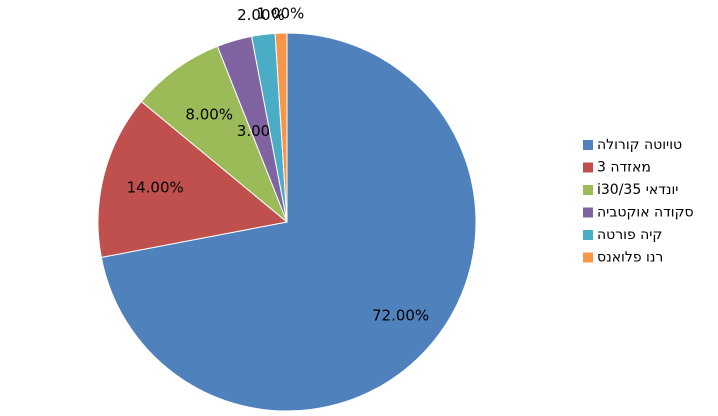 This screenshot has height=416, width=718. What do you see at coordinates (155, 188) in the screenshot?
I see `data-label: 14.00%` at bounding box center [155, 188].